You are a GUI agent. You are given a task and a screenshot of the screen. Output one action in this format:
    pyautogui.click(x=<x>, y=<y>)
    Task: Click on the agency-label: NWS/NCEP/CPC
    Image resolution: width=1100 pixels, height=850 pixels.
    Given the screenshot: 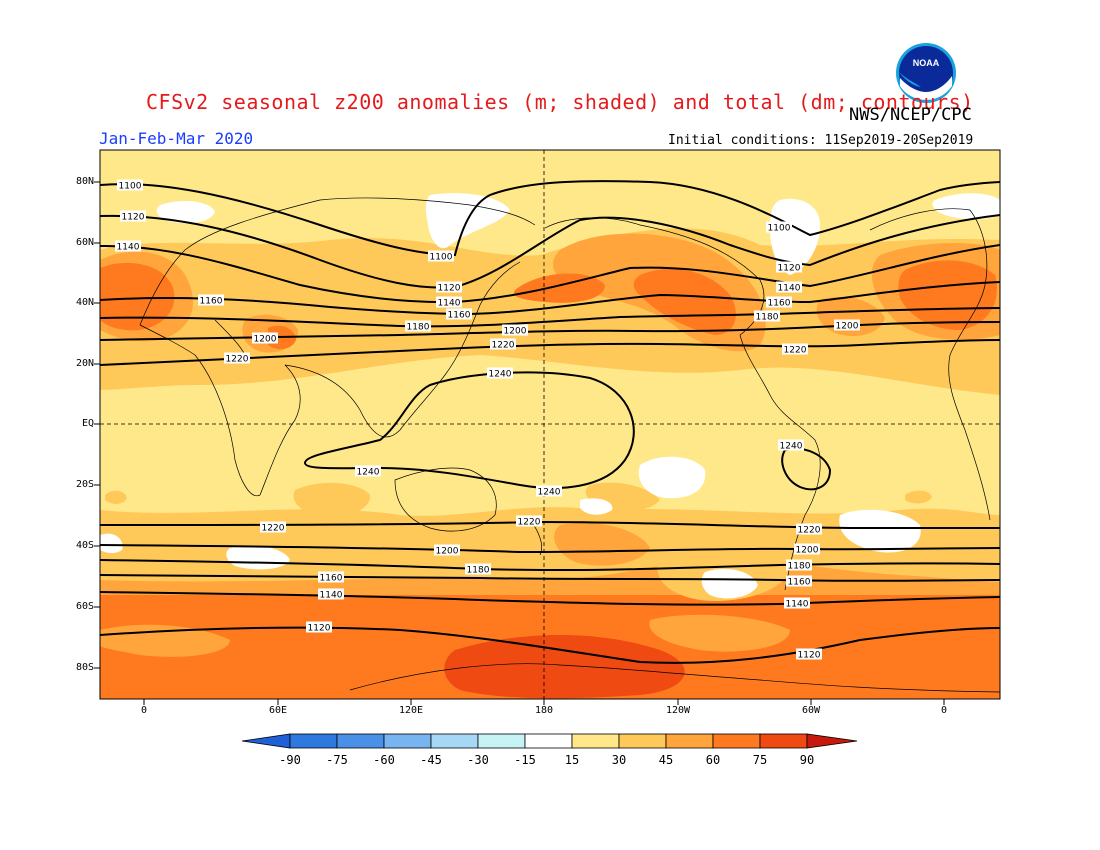 What is the action you would take?
    pyautogui.click(x=910, y=115)
    